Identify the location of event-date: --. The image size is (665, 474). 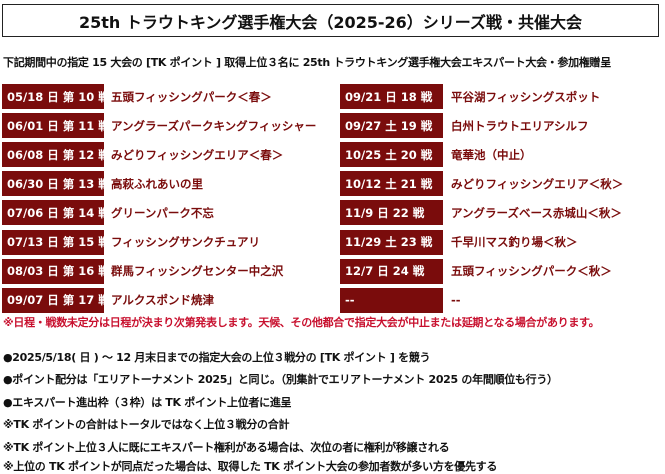
(391, 300).